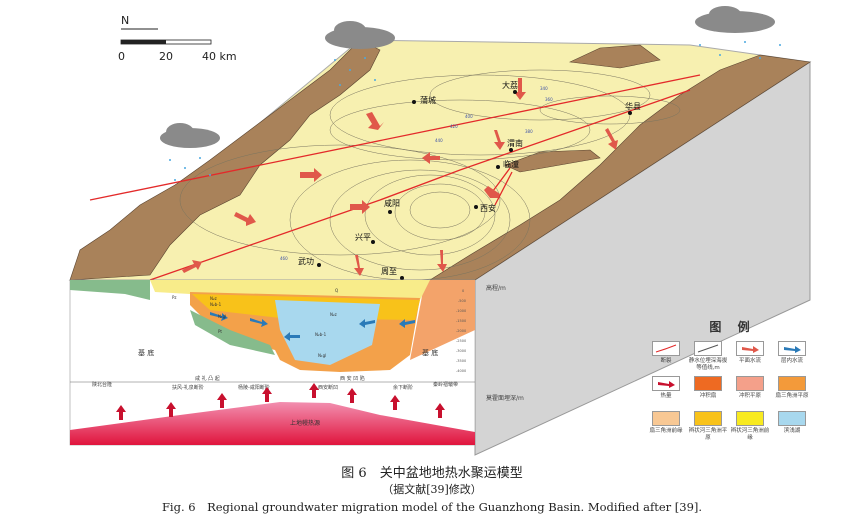 This screenshot has height=526, width=864. I want to click on svg-text: -2000, so click(461, 331).